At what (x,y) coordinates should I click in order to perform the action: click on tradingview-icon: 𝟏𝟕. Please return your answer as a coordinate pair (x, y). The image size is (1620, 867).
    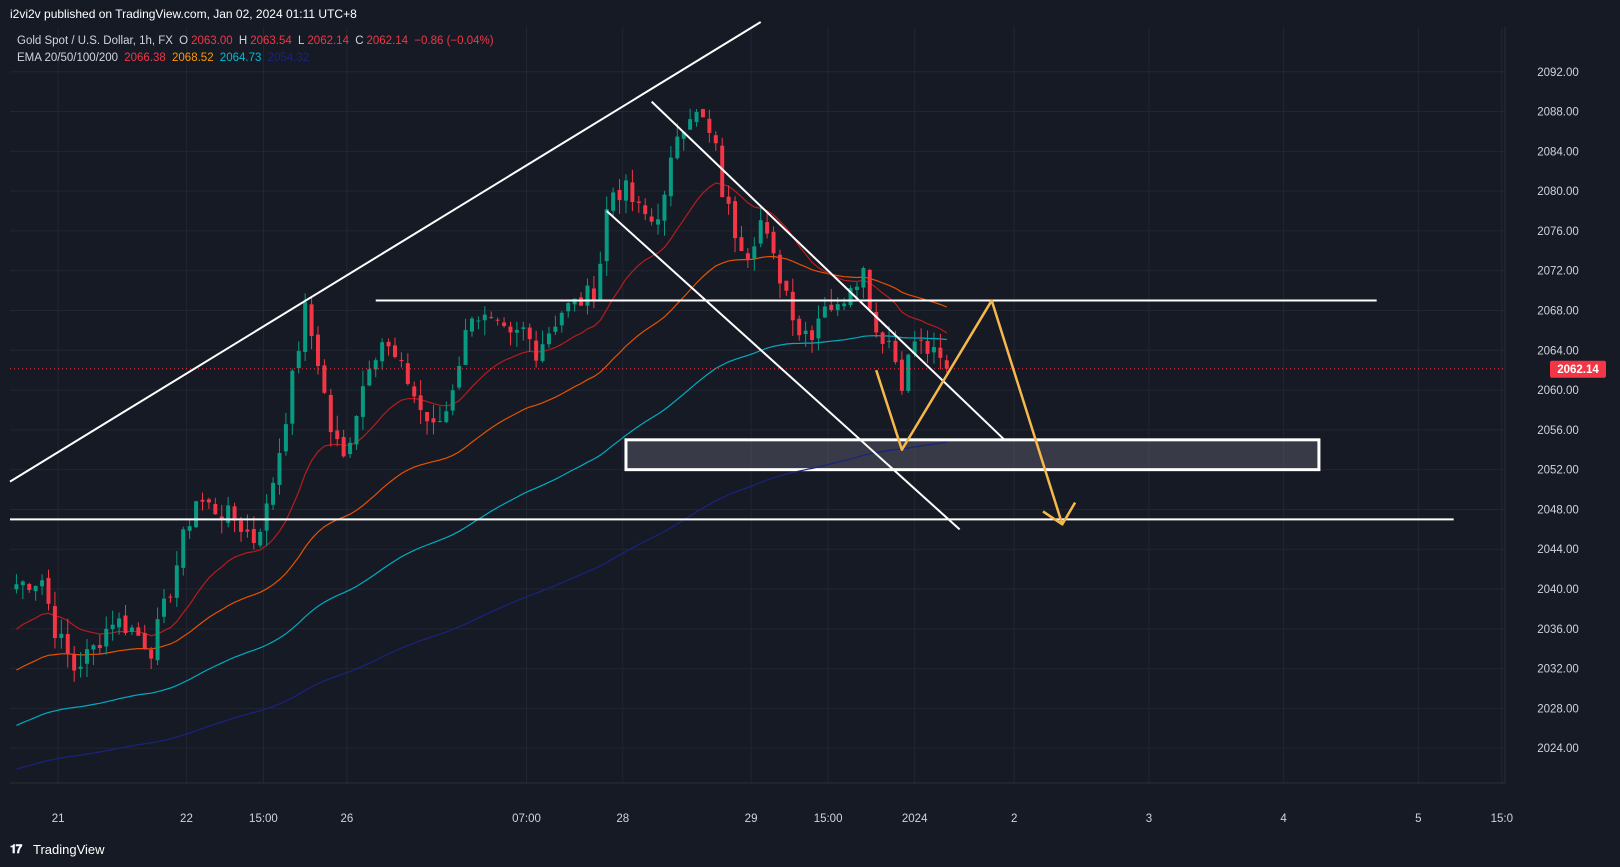
    Looking at the image, I should click on (16, 849).